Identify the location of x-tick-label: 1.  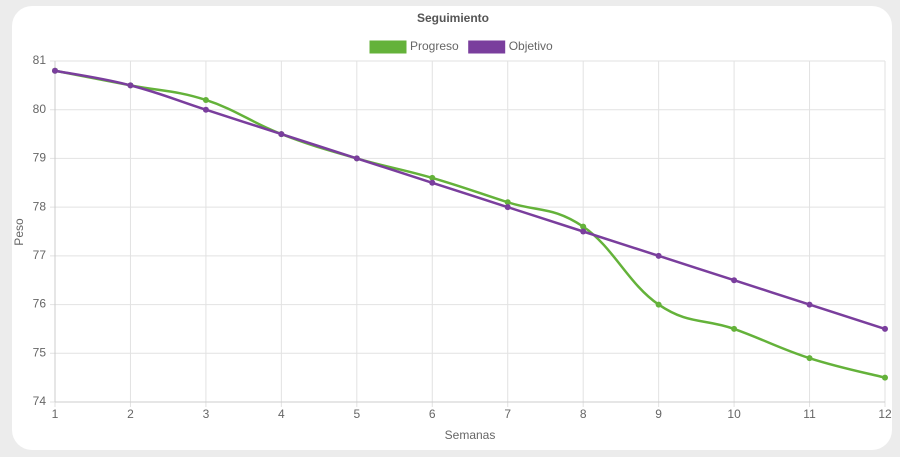
(55, 414).